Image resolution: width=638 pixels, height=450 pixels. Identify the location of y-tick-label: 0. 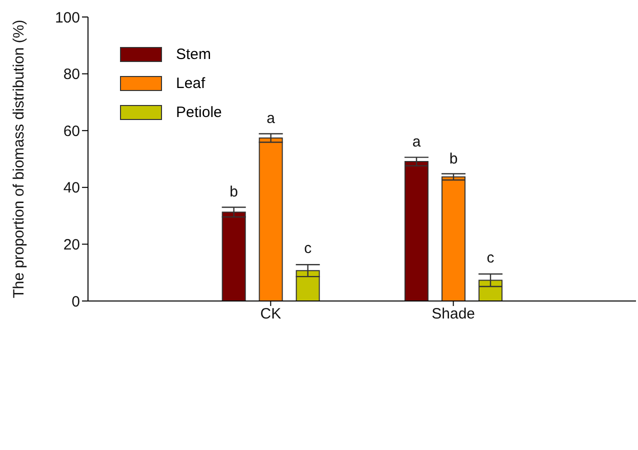
(76, 301).